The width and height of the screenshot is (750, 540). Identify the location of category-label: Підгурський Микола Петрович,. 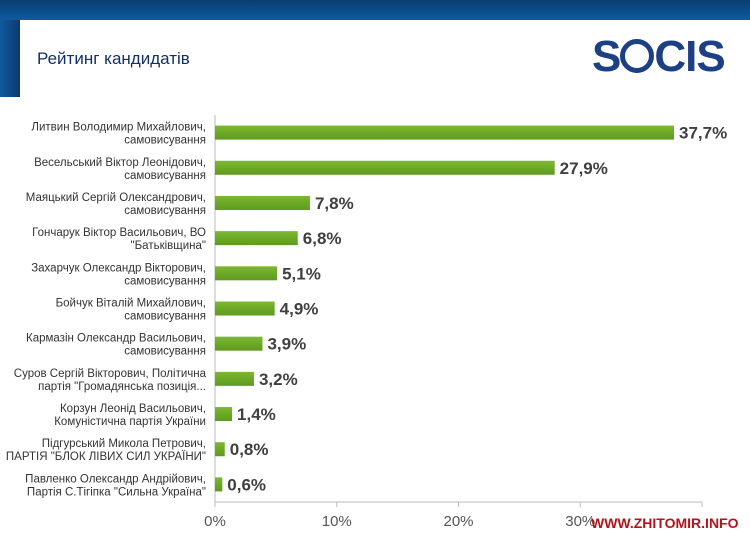
(124, 444).